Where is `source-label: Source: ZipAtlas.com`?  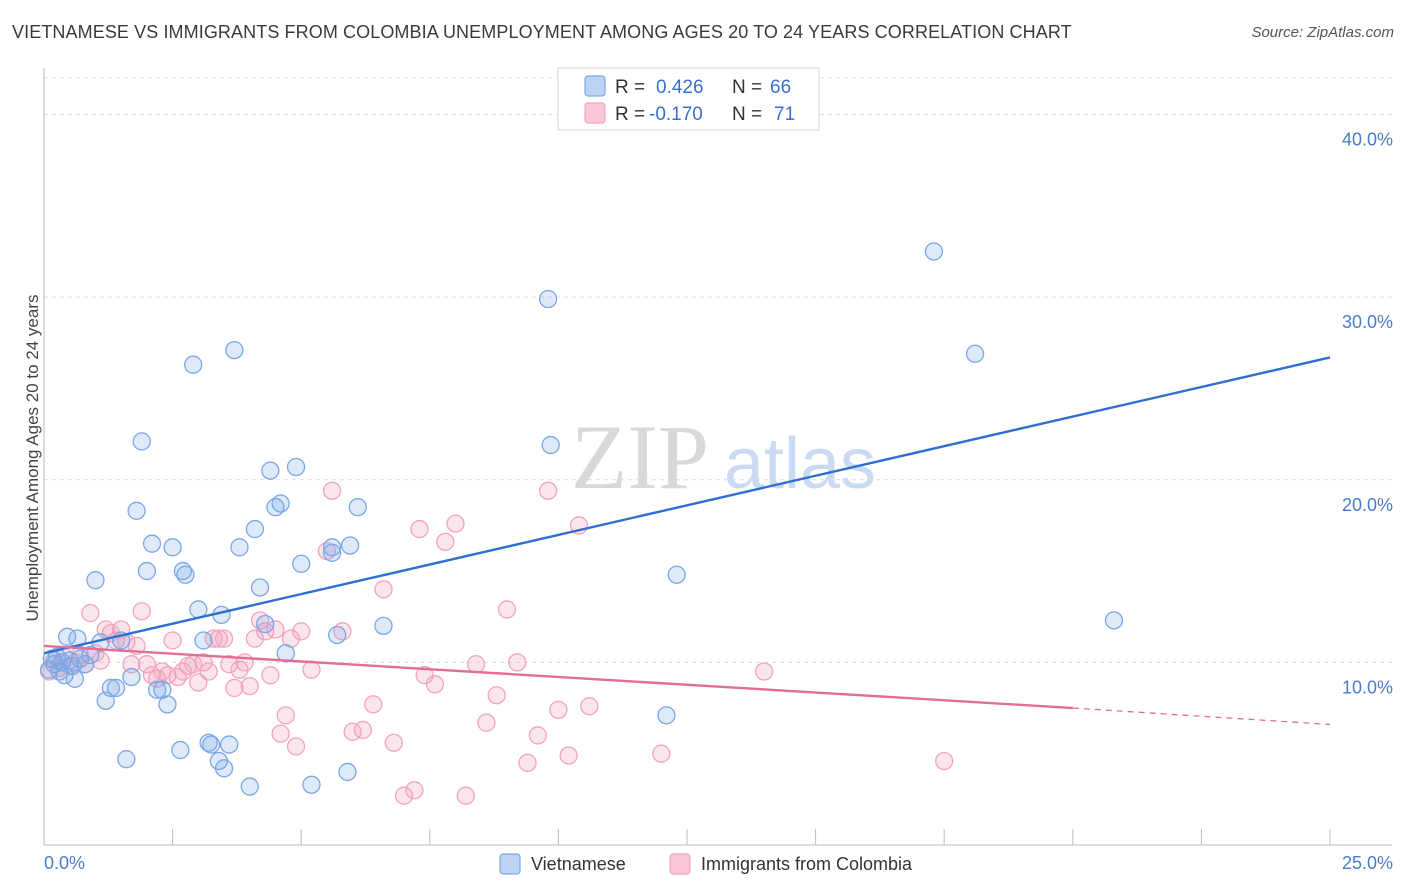 source-label: Source: ZipAtlas.com is located at coordinates (1322, 32).